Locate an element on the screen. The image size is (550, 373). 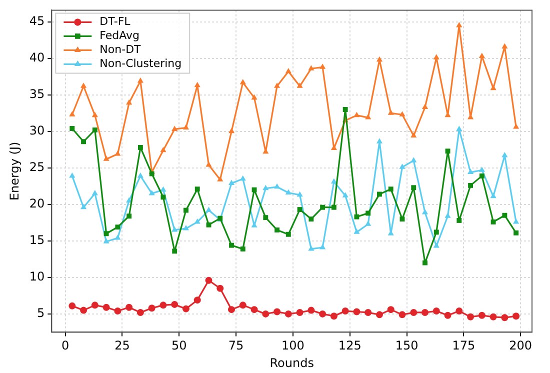
x-tick-label: 50 is located at coordinates (179, 345).